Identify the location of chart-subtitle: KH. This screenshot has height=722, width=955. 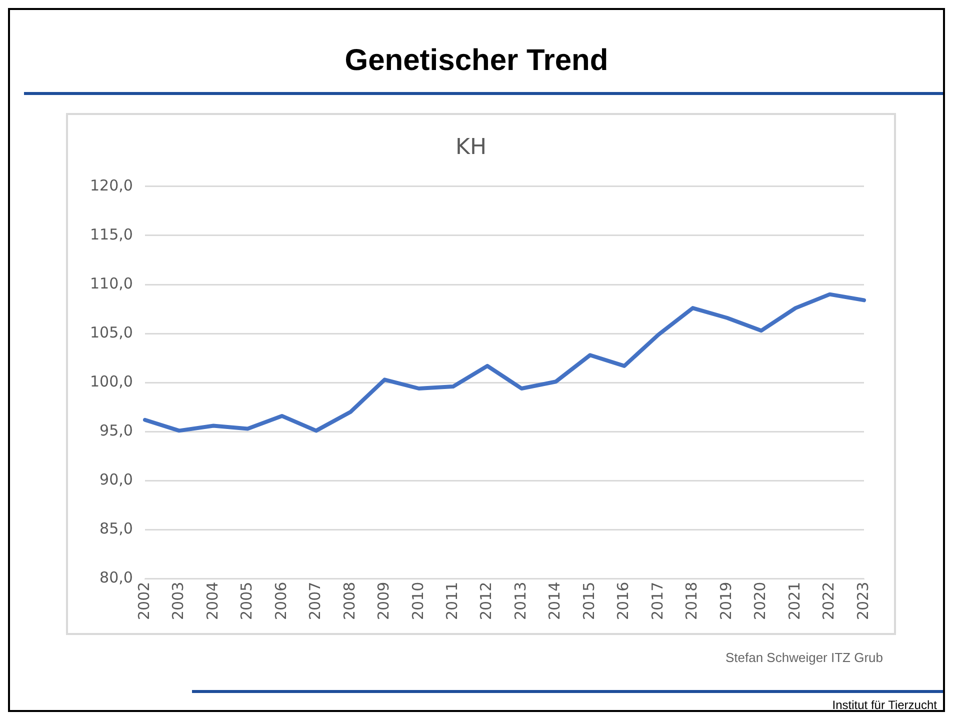
(471, 147).